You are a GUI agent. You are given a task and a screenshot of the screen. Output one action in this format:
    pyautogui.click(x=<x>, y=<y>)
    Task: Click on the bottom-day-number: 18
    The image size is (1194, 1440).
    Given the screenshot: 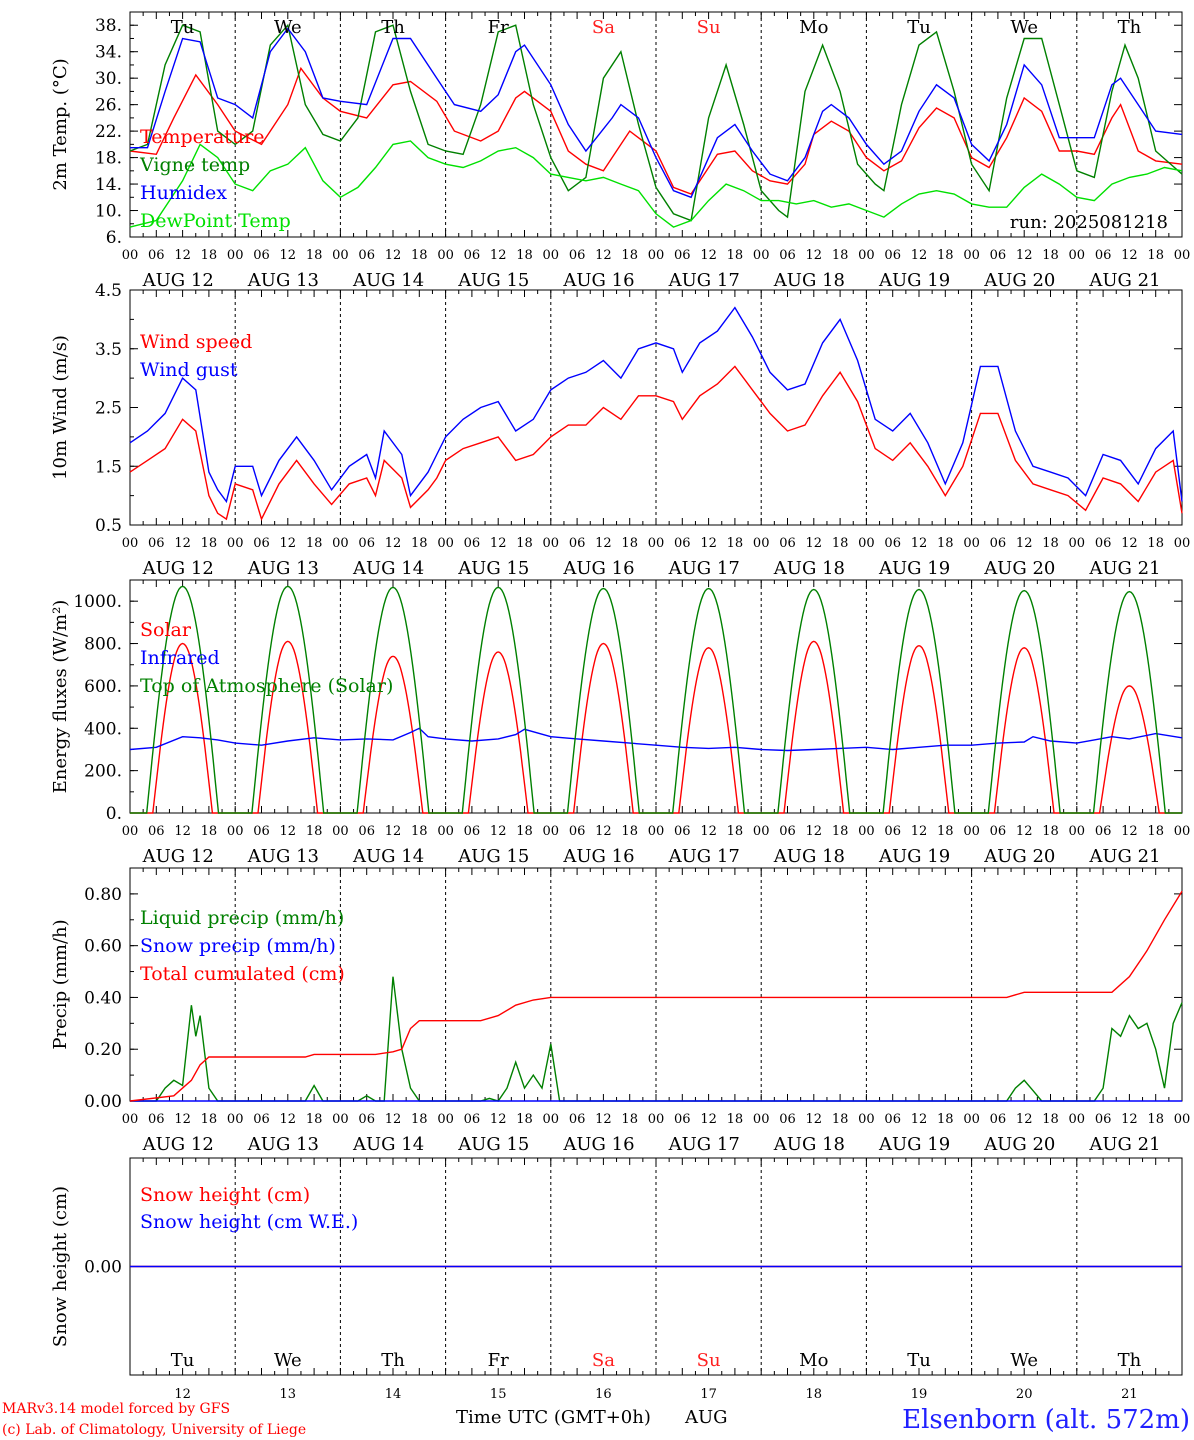 What is the action you would take?
    pyautogui.click(x=814, y=1394)
    